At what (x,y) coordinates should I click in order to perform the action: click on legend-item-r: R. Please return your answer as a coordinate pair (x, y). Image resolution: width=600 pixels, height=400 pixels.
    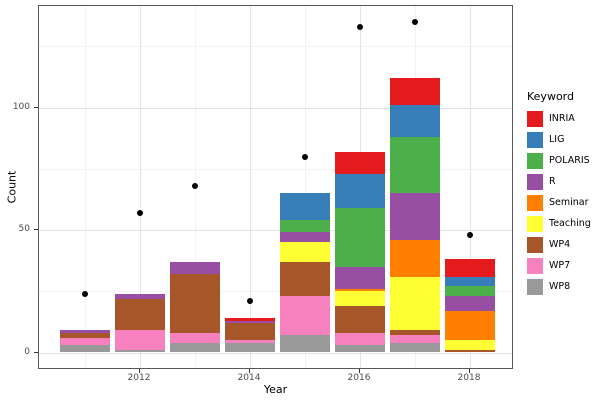
    Looking at the image, I should click on (559, 181).